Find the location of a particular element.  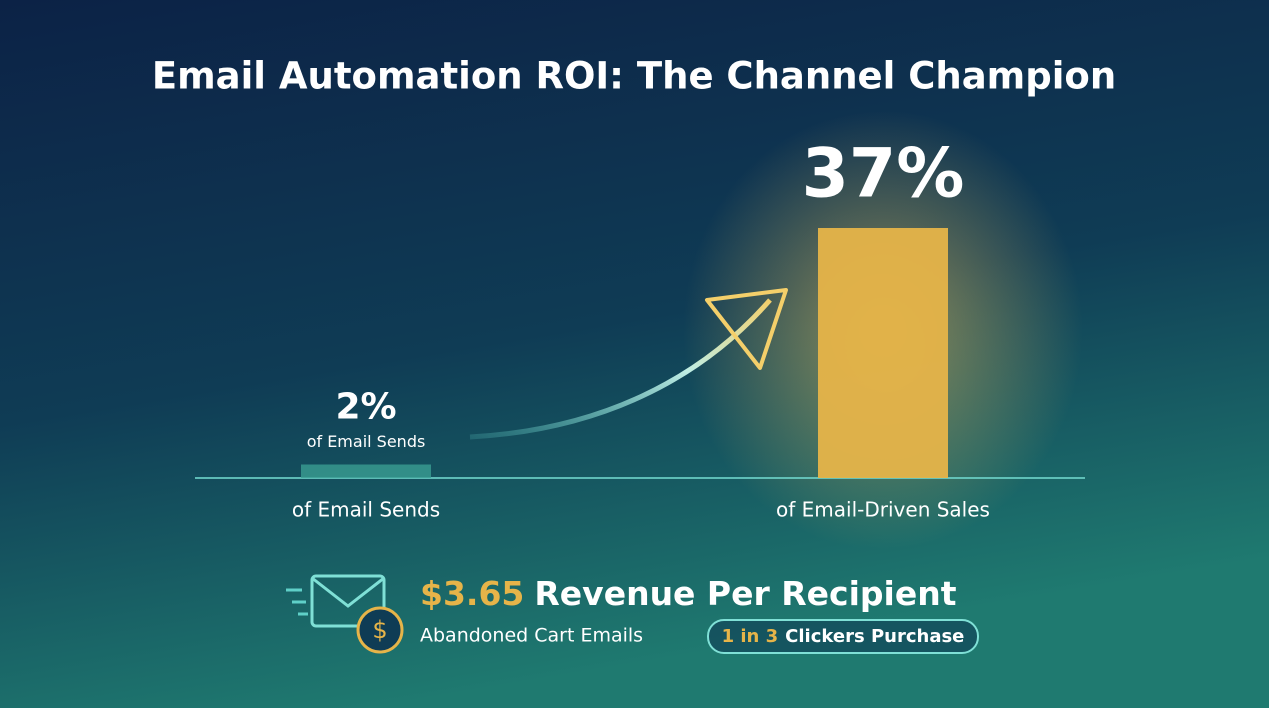

badge-text: 1 in 3 Clickers Purchase is located at coordinates (843, 636).